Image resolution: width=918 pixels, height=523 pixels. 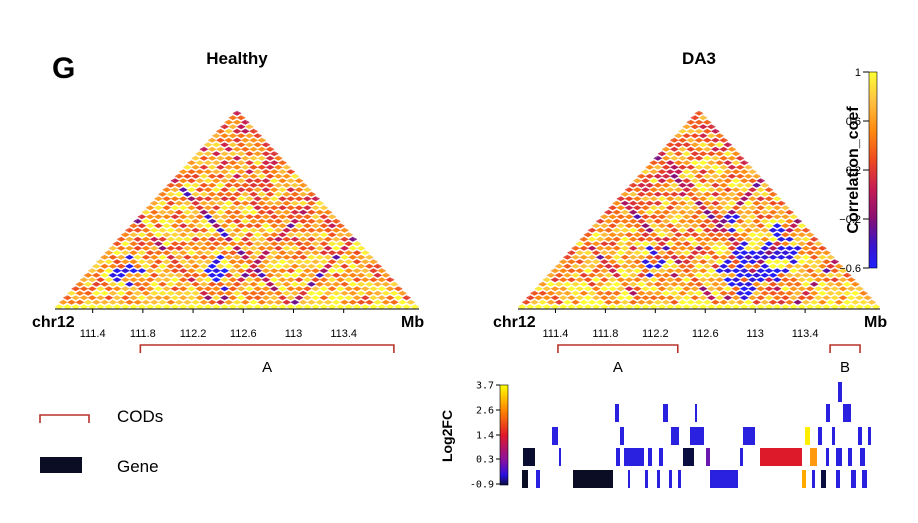 What do you see at coordinates (61, 465) in the screenshot?
I see `gene-legend-symbol` at bounding box center [61, 465].